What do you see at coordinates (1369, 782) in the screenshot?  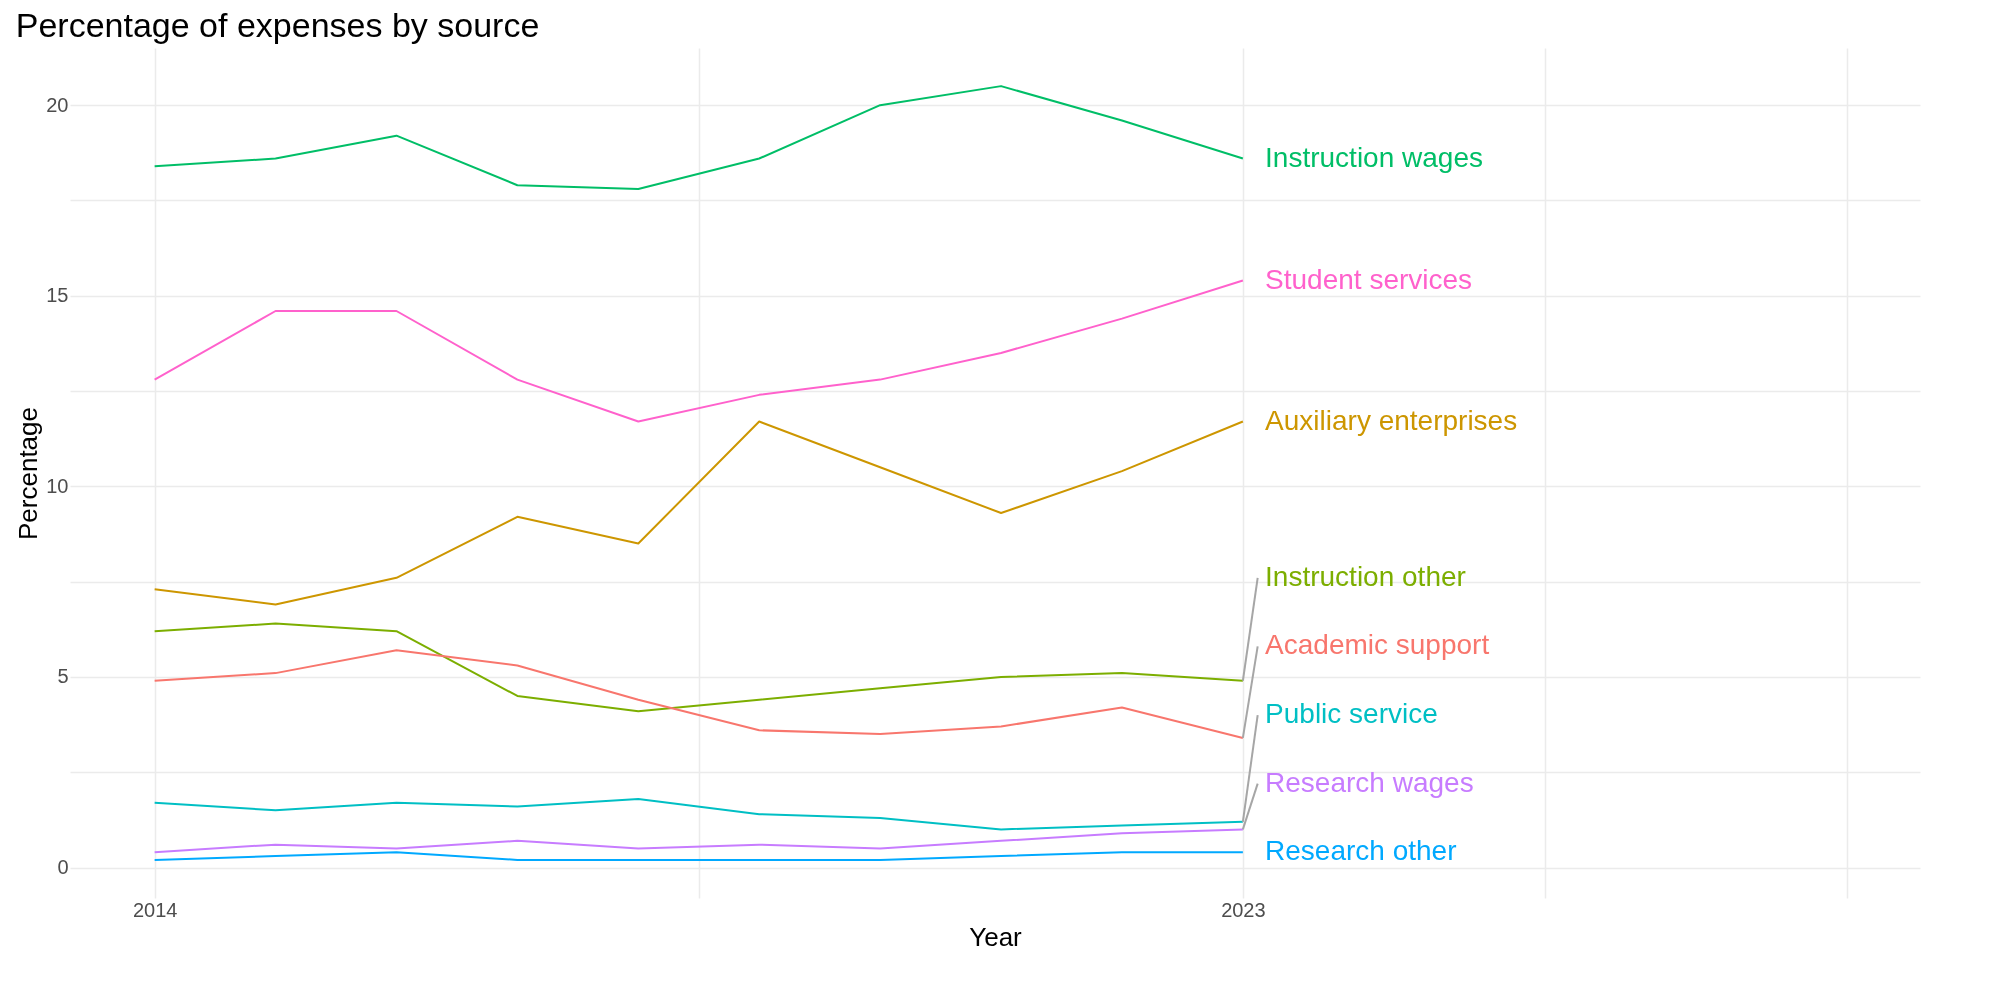 I see `series-label: Research wages` at bounding box center [1369, 782].